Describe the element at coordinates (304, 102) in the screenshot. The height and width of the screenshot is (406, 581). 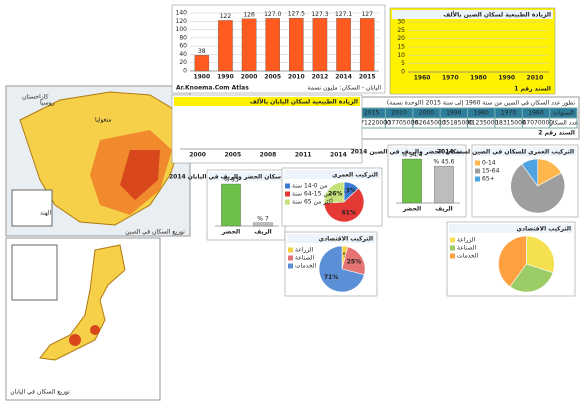
I see `chart-title: الزيادة الطبيعية لسكان اليابان بالألف` at that location.